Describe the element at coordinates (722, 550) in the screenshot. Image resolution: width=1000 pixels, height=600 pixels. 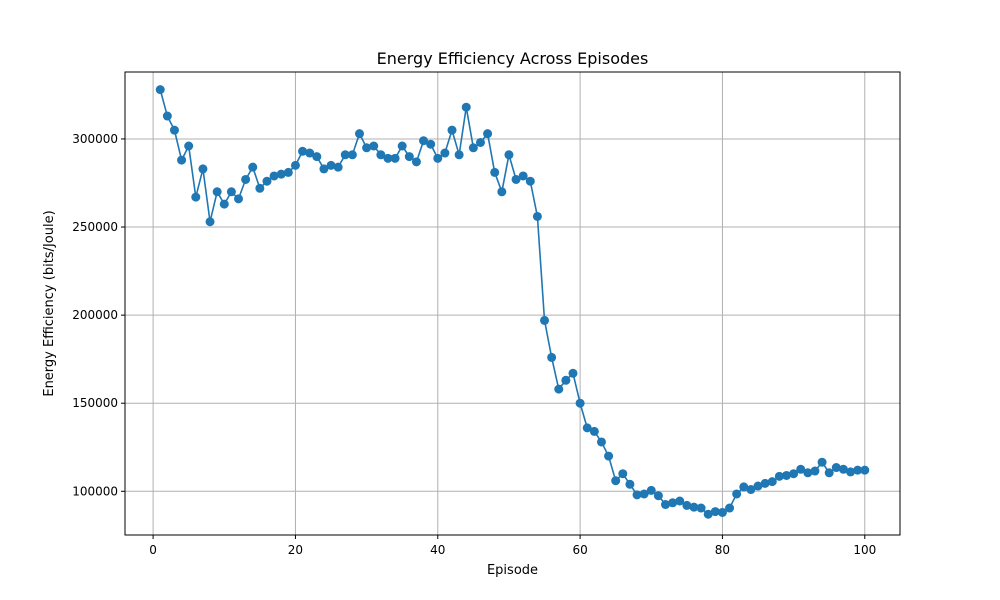
I see `x-tick-label: 80` at that location.